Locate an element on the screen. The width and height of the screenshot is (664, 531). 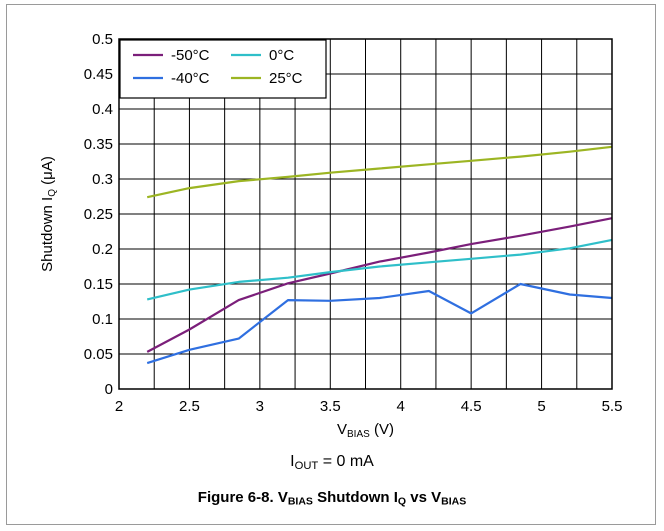
y-tick-label: 0 is located at coordinates (109, 389).